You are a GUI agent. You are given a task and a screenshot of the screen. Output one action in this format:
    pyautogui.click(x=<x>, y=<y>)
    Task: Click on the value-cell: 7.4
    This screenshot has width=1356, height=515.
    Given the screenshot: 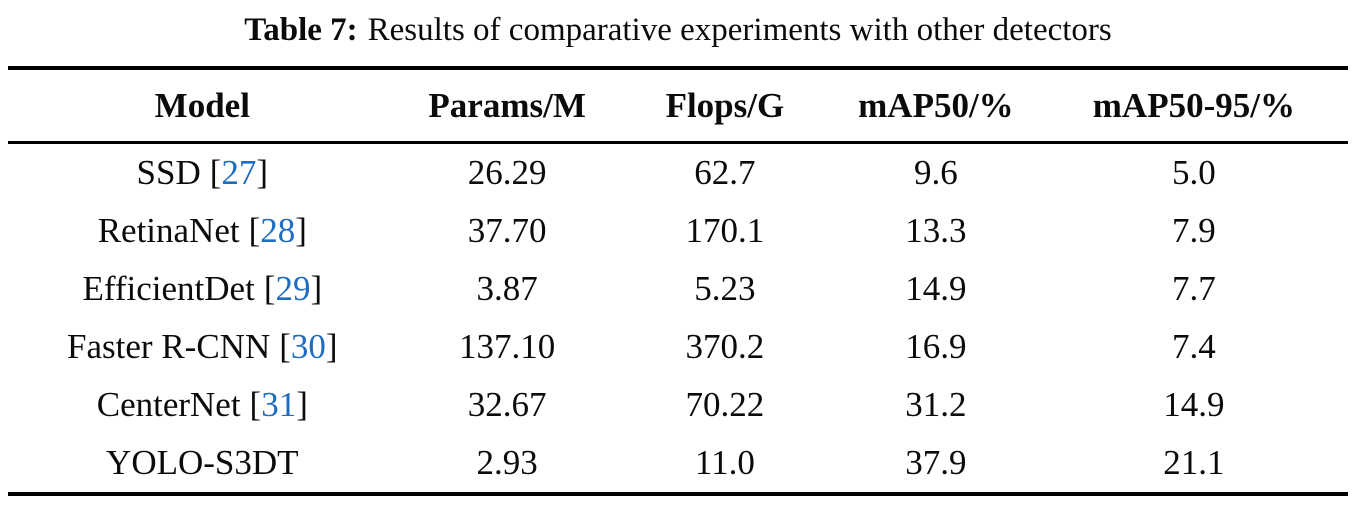 What is the action you would take?
    pyautogui.click(x=1194, y=346)
    